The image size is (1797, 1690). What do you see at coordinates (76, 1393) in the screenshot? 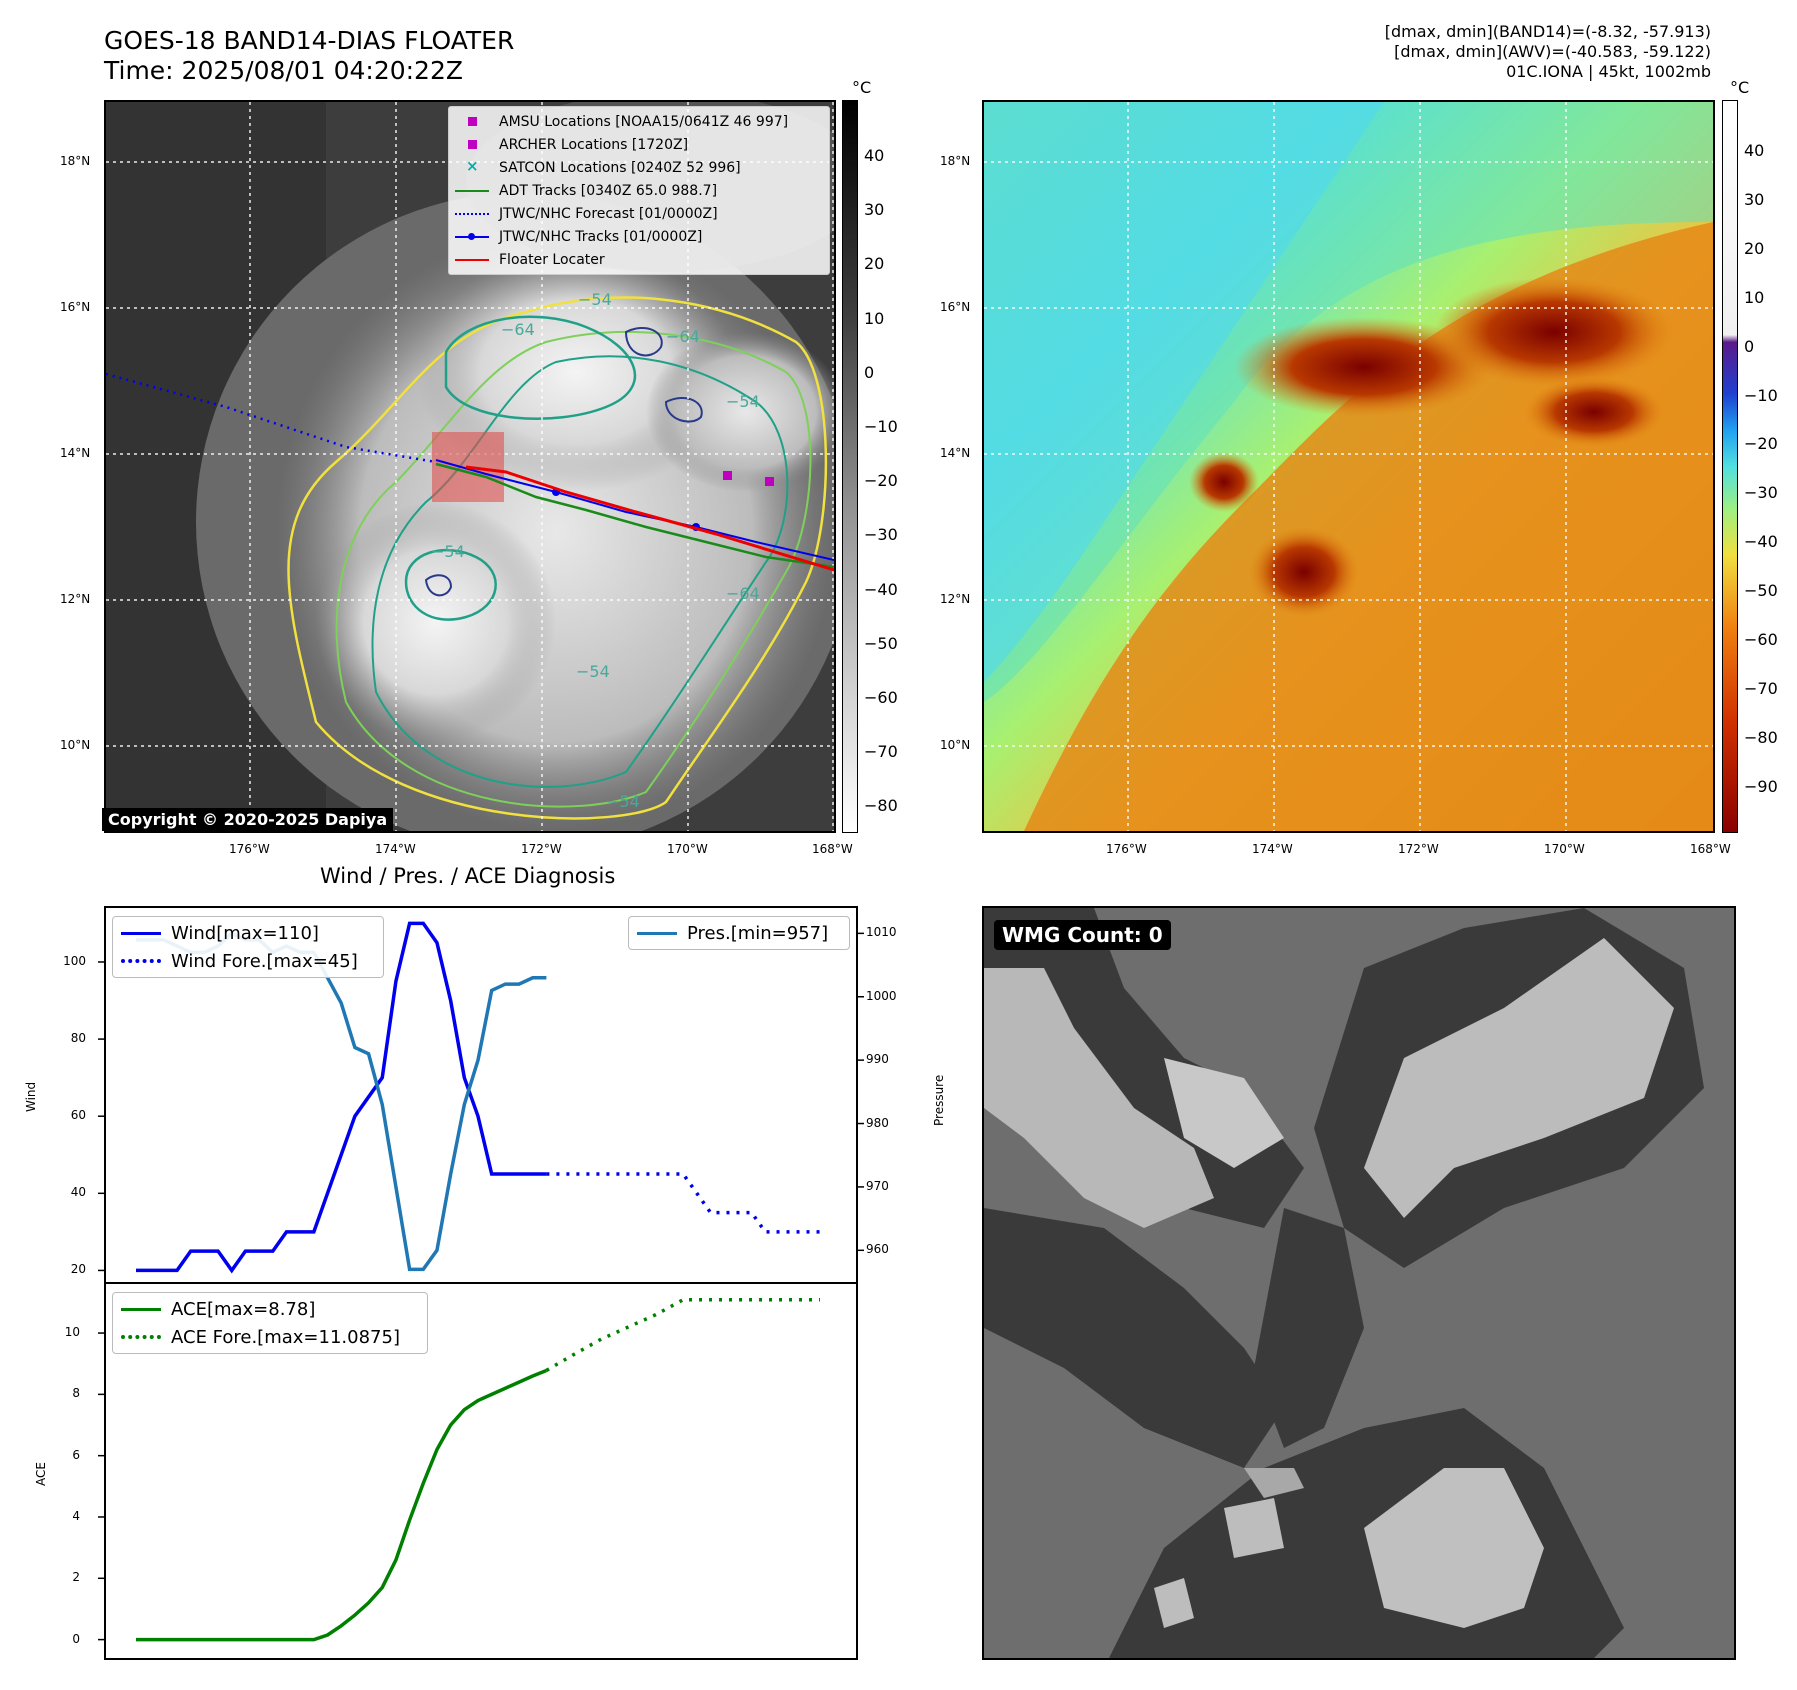
I see `ace-tick-label: 8` at bounding box center [76, 1393].